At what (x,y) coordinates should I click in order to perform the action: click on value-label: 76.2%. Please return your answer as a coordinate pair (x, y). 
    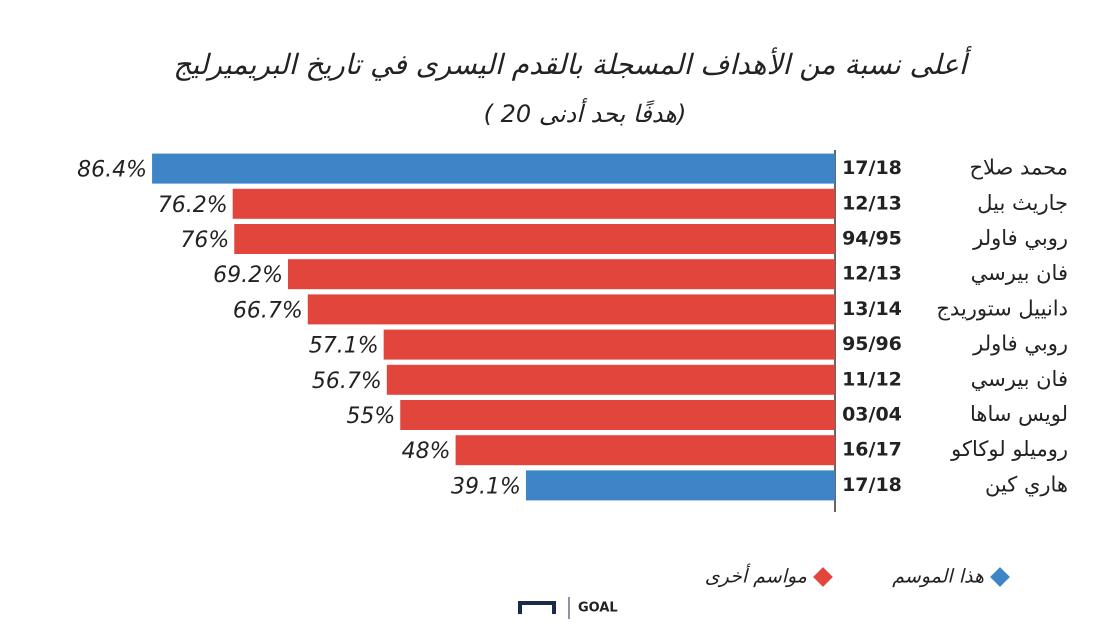
    Looking at the image, I should click on (193, 205).